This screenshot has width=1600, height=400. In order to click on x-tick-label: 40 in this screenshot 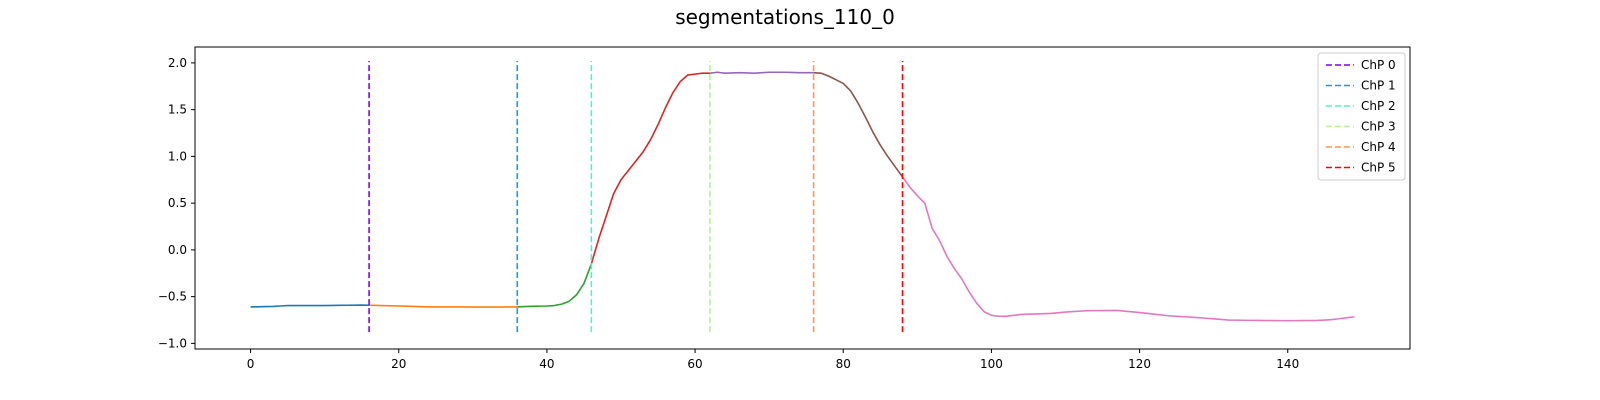, I will do `click(546, 364)`.